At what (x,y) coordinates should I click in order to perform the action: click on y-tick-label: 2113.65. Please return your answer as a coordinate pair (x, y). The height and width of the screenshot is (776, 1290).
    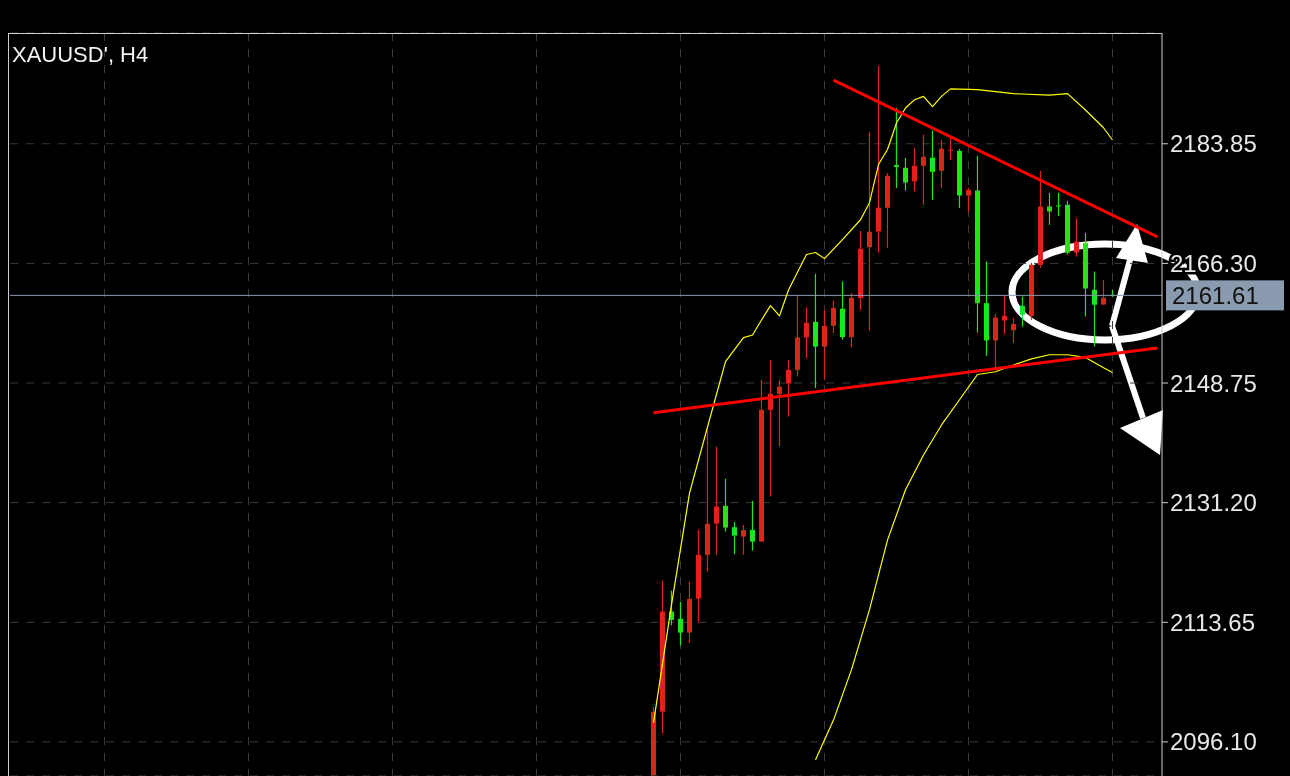
    Looking at the image, I should click on (1212, 622).